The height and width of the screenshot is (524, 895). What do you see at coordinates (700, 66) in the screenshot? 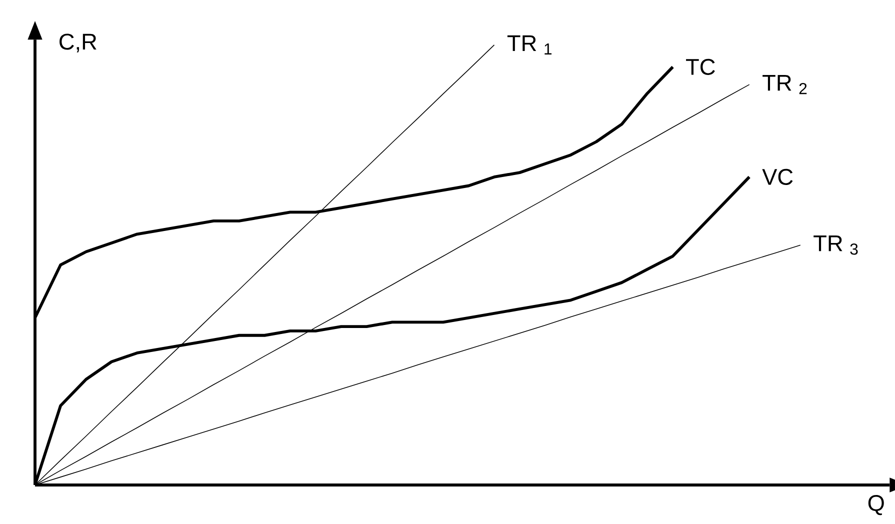
I see `series-label: TC` at bounding box center [700, 66].